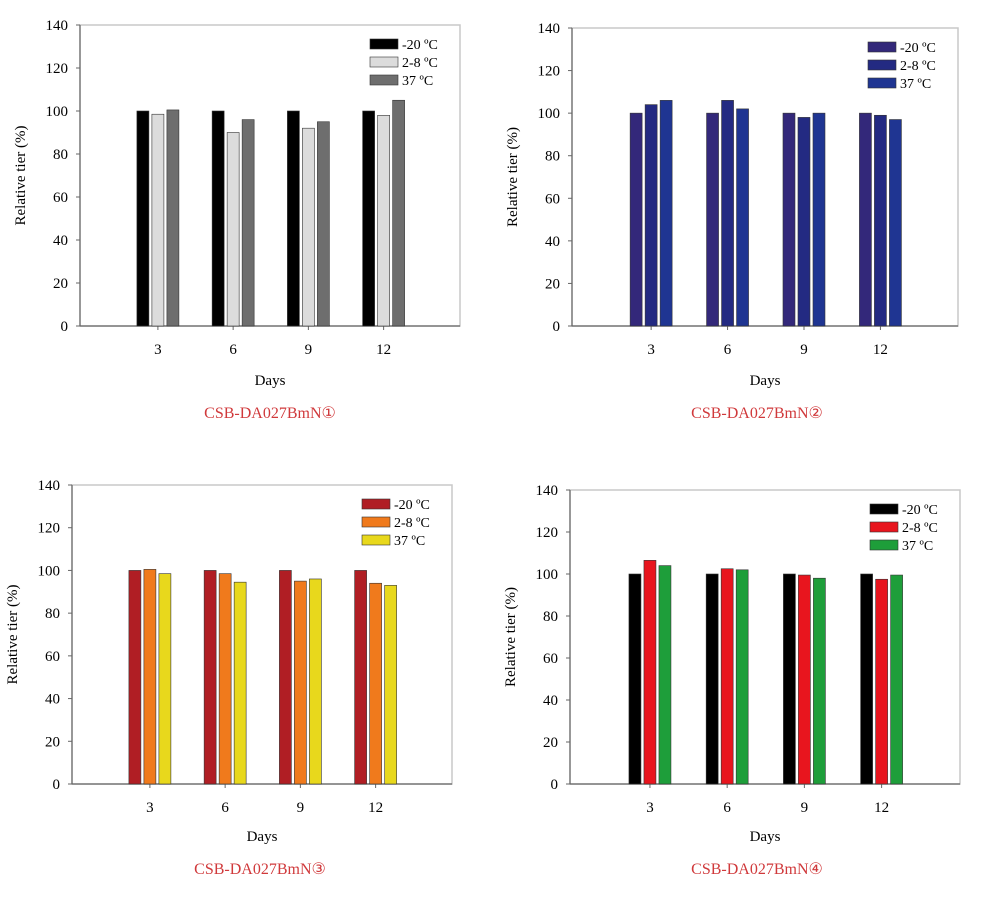 The image size is (999, 905). Describe the element at coordinates (552, 199) in the screenshot. I see `y-tick-label: 60` at that location.